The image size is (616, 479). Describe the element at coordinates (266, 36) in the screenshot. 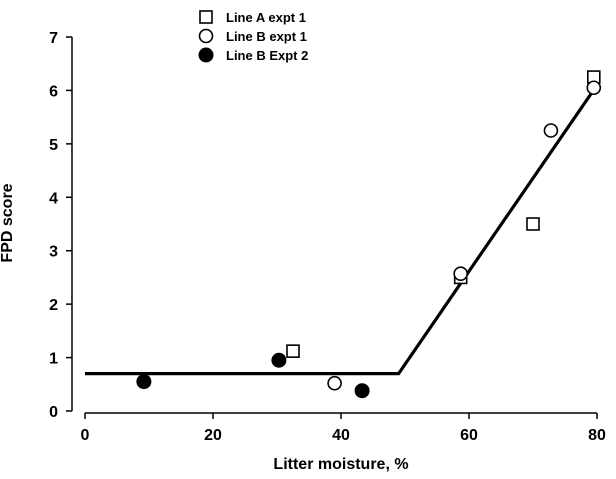

I see `legend-label: Line B expt 1` at that location.